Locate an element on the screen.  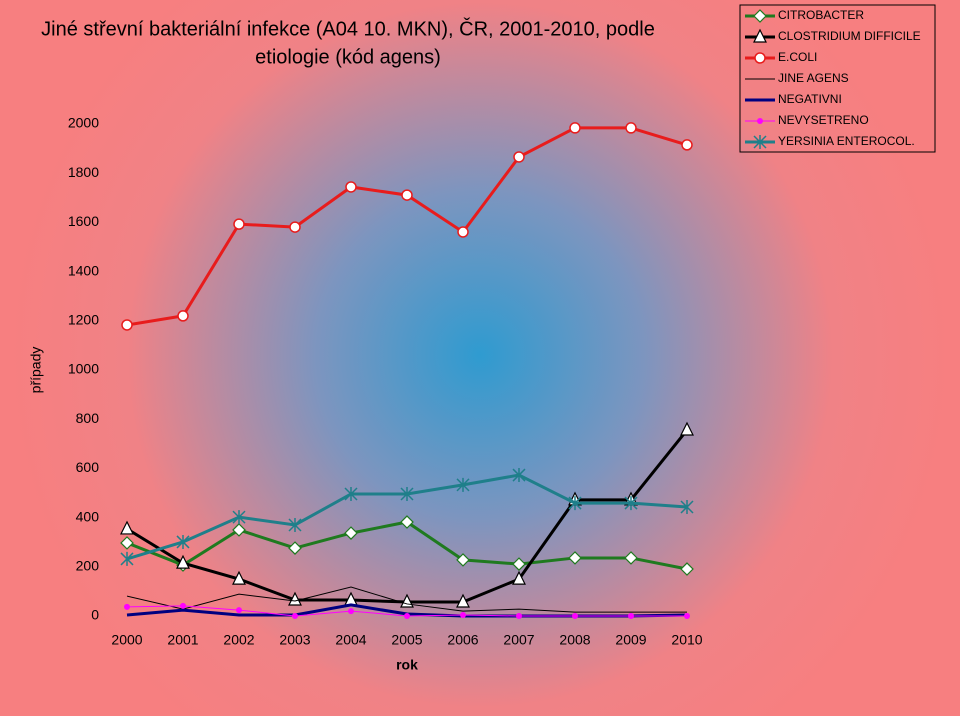
x-axis-label: rok is located at coordinates (407, 665).